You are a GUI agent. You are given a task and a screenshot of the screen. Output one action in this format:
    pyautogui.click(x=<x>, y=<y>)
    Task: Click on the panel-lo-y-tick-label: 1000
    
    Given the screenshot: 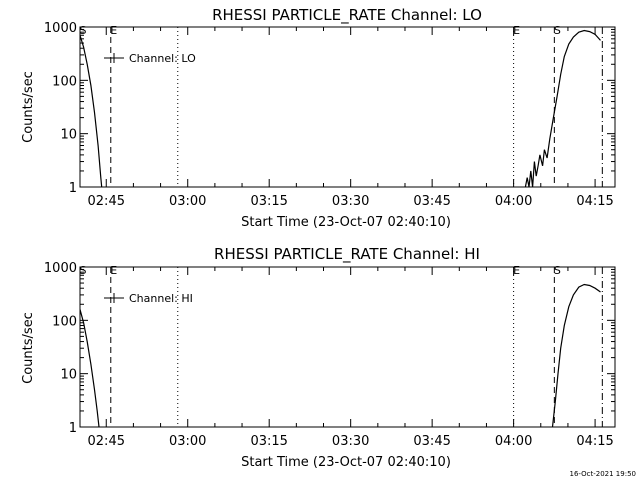 What is the action you would take?
    pyautogui.click(x=60, y=28)
    